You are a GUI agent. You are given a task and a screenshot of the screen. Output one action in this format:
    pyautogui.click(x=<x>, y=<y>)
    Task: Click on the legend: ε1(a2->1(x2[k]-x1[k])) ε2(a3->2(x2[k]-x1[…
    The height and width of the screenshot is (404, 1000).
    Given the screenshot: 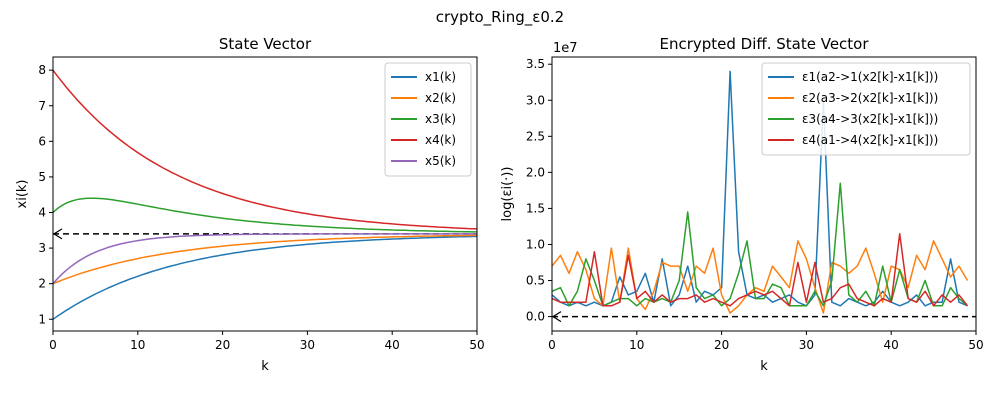 What is the action you would take?
    pyautogui.click(x=866, y=109)
    